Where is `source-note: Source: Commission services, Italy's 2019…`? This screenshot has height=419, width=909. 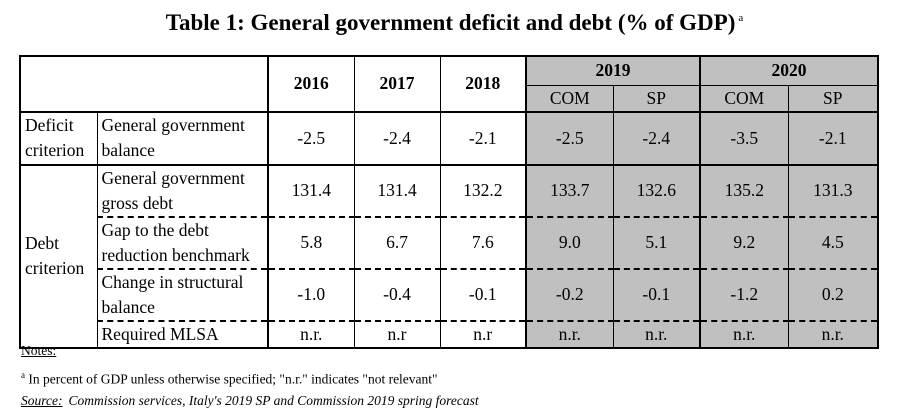 source-note: Source: Commission services, Italy's 2019… is located at coordinates (250, 401).